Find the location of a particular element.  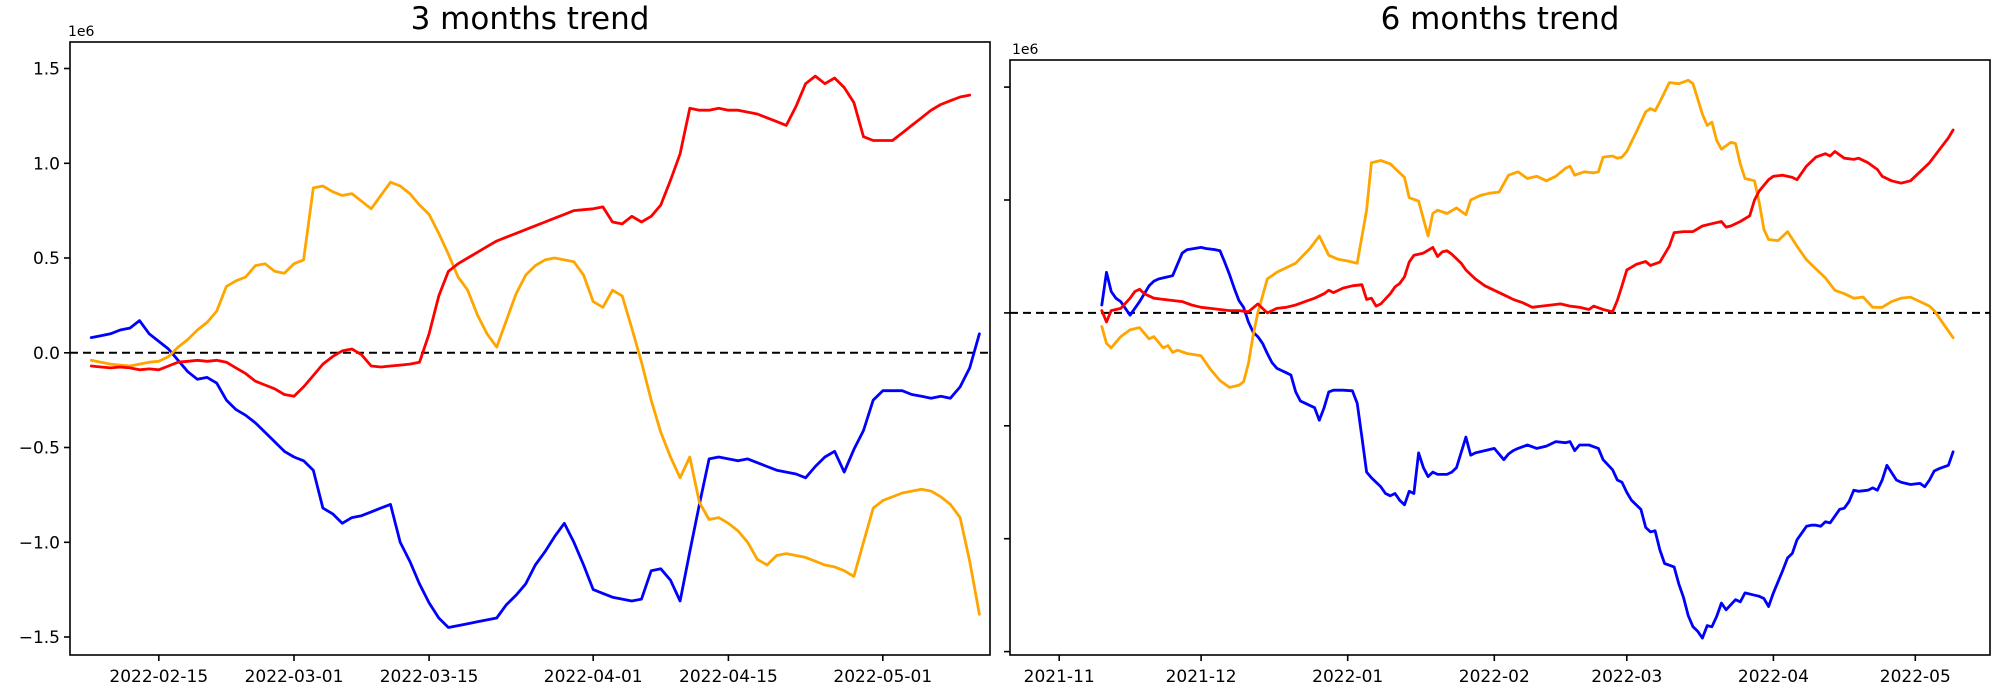

y-tick-label: 1.5 is located at coordinates (46, 70).